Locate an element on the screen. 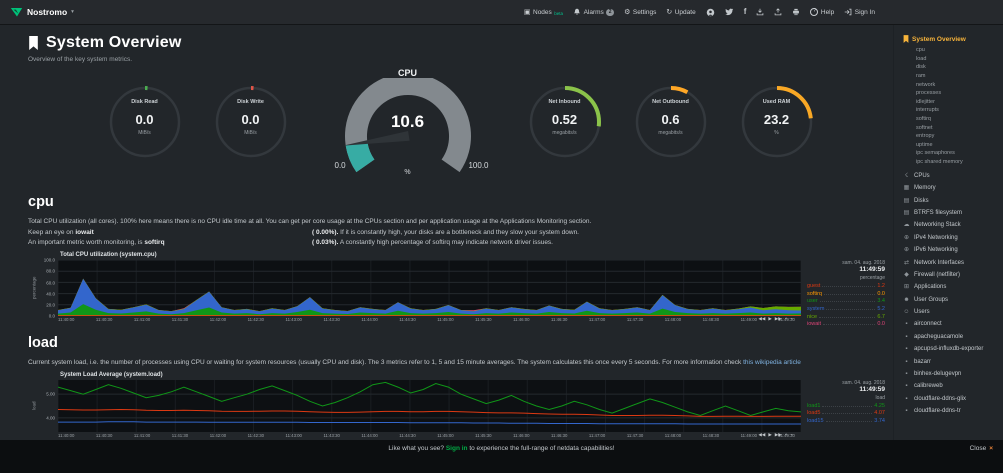  sidebar-item-networking-stack: ☁ Networking Stack is located at coordinates (951, 226).